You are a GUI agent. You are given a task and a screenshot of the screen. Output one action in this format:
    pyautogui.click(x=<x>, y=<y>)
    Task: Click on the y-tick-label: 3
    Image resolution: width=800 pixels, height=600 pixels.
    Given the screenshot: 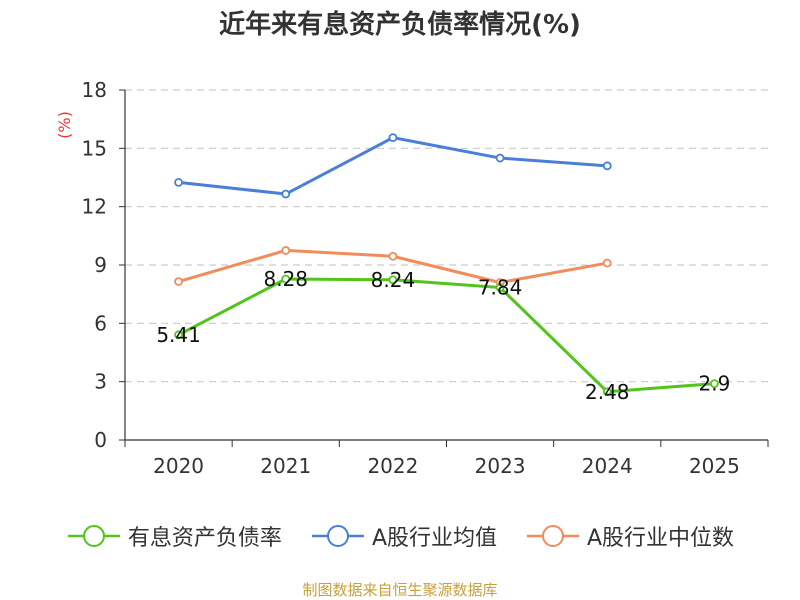 What is the action you would take?
    pyautogui.click(x=100, y=382)
    